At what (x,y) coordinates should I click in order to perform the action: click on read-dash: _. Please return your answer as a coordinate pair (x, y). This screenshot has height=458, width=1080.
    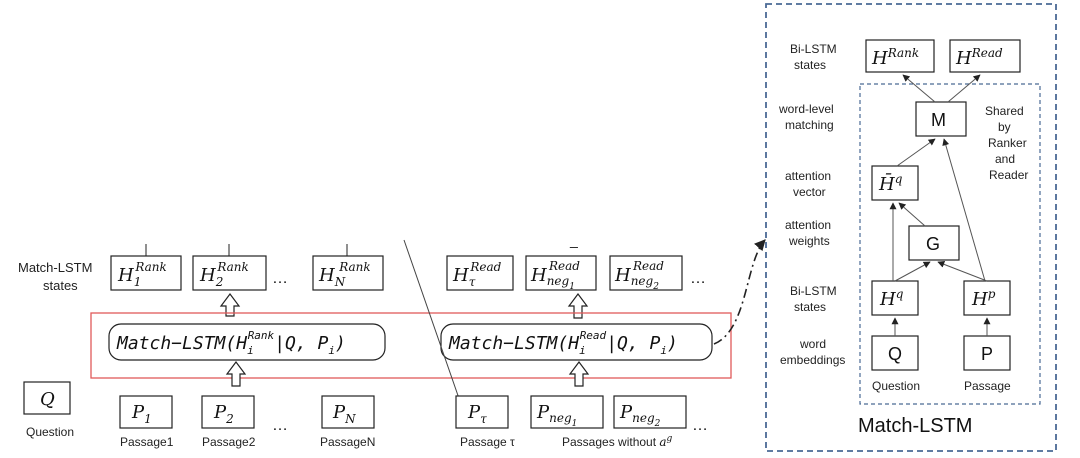
    Looking at the image, I should click on (573, 240).